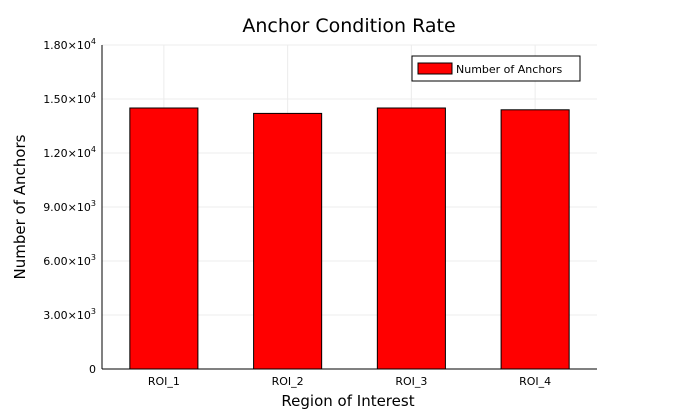 Image resolution: width=698 pixels, height=418 pixels. What do you see at coordinates (67, 99) in the screenshot?
I see `y-tick-mantissa: 1.50×10` at bounding box center [67, 99].